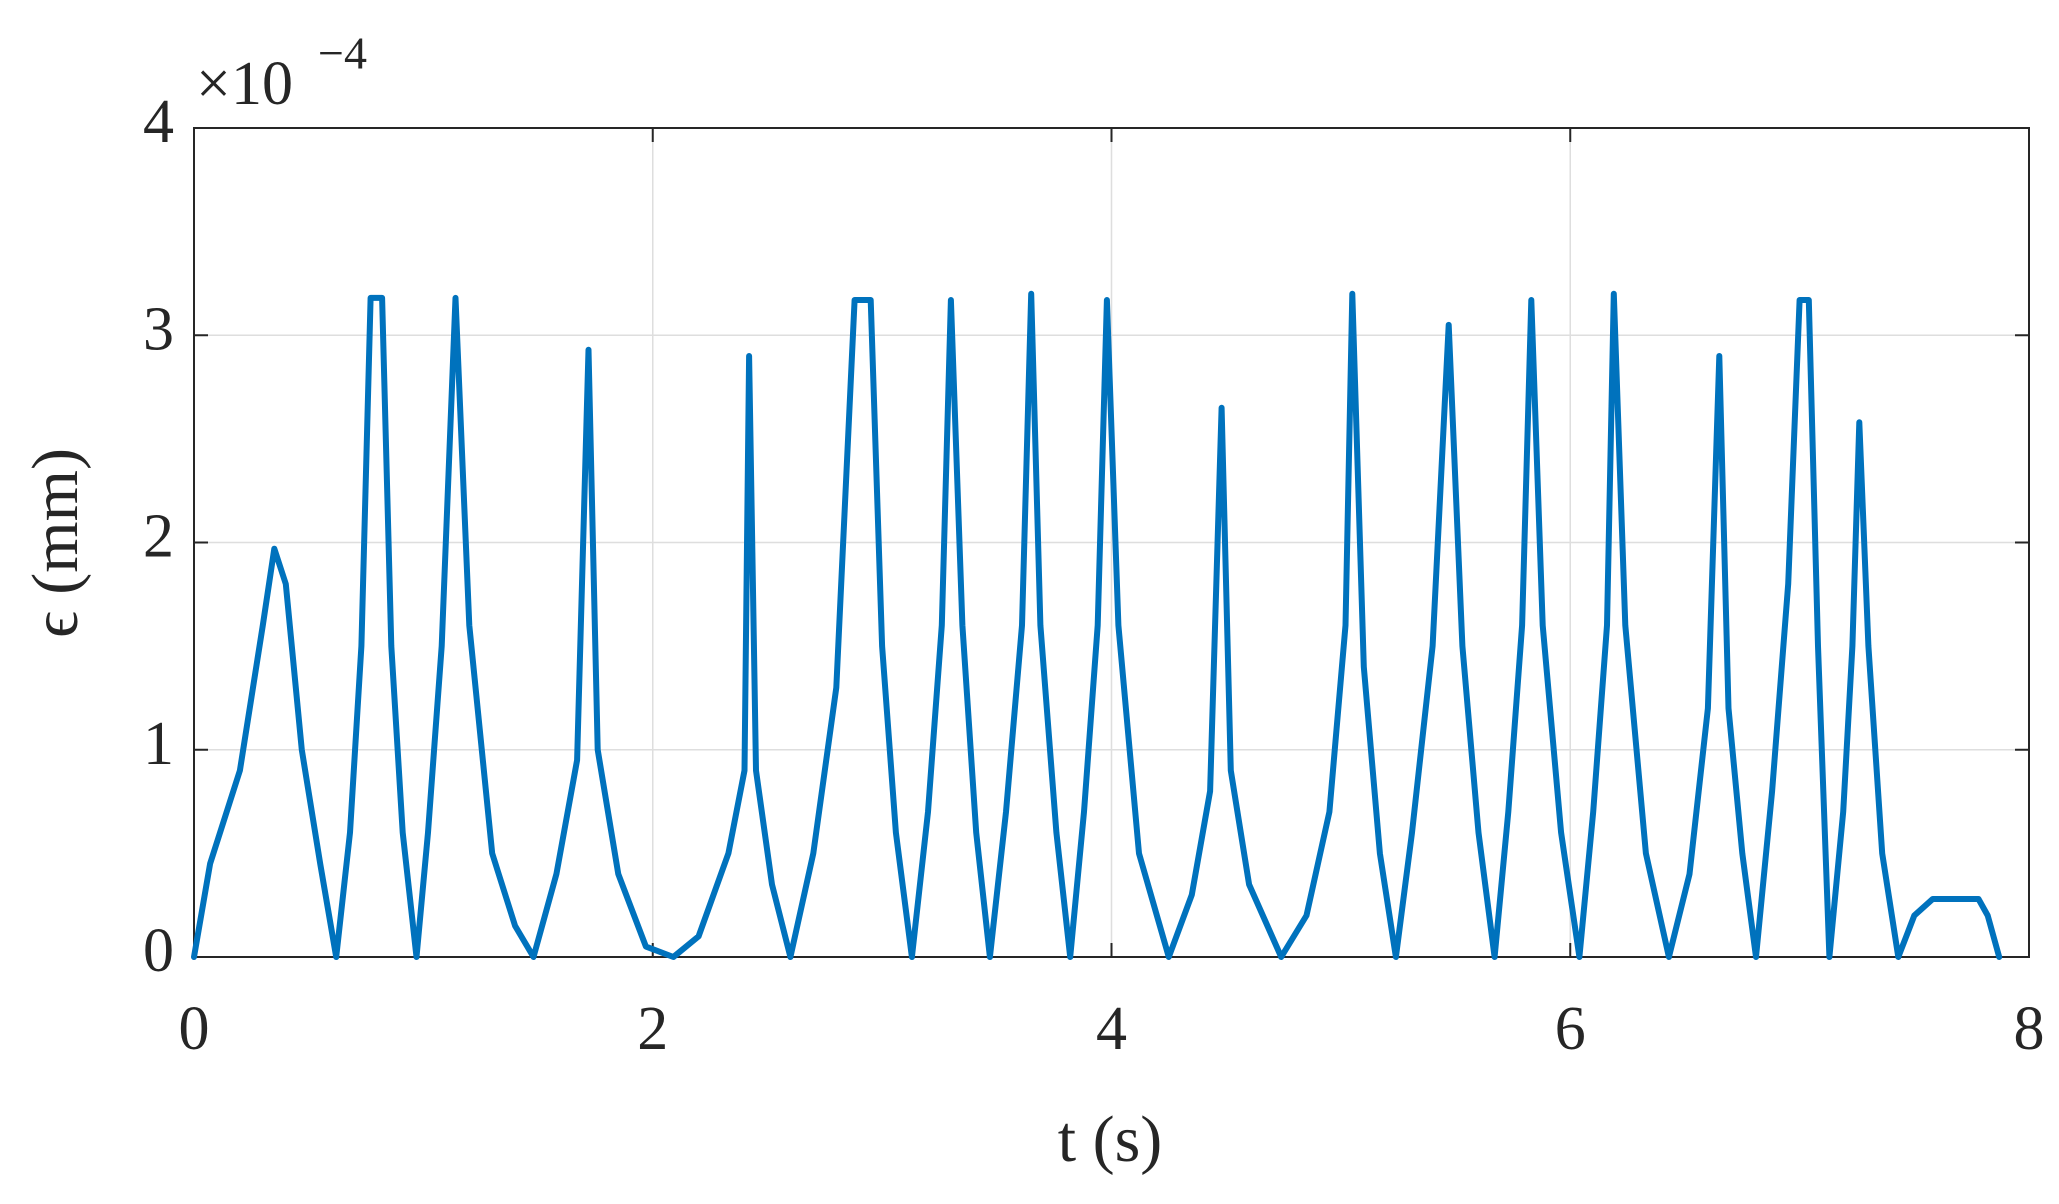  Describe the element at coordinates (158, 329) in the screenshot. I see `y-tick-label: 3` at that location.